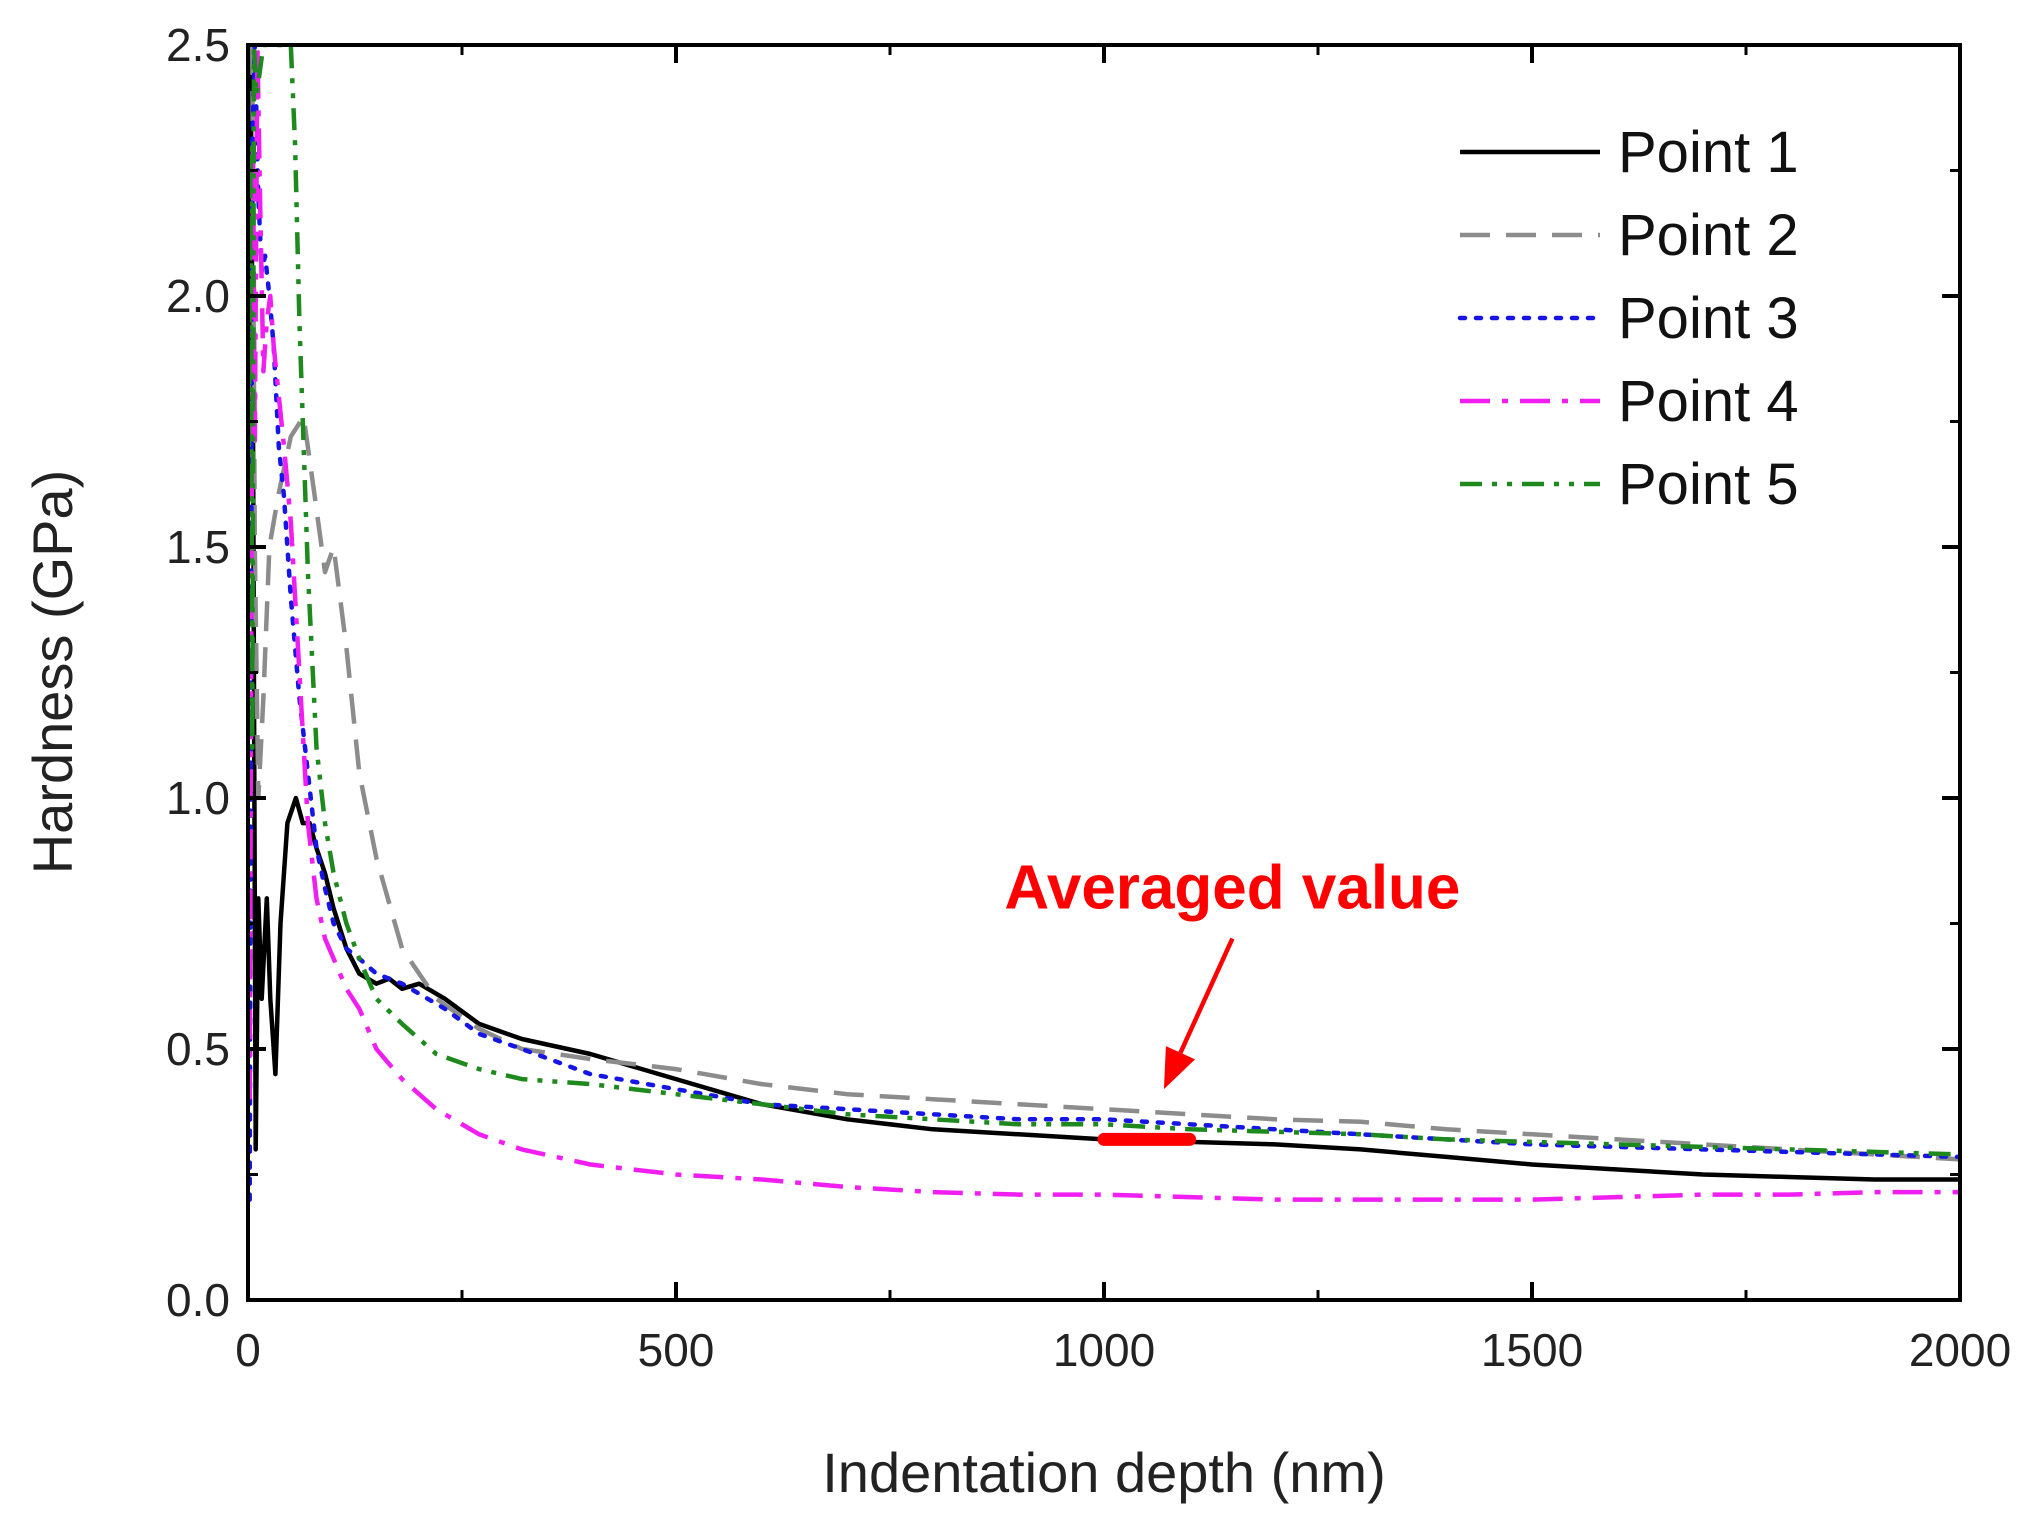 The width and height of the screenshot is (2030, 1517). Describe the element at coordinates (1179, 1068) in the screenshot. I see `annotation-arrow-head` at that location.